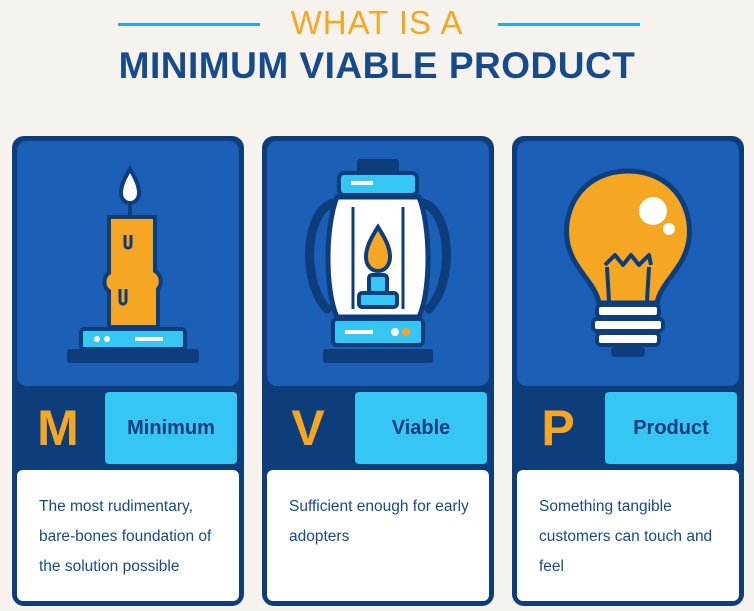  Describe the element at coordinates (58, 428) in the screenshot. I see `letter-m: M` at that location.